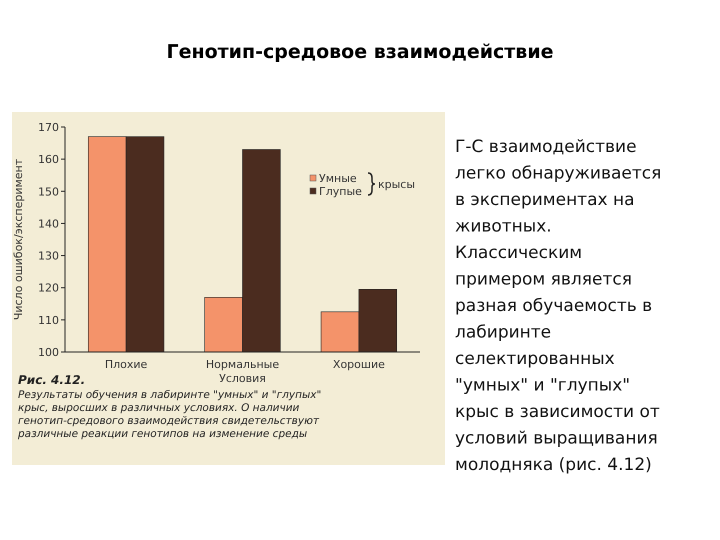 This screenshot has height=540, width=720. I want to click on y-tick-label: 150, so click(48, 191).